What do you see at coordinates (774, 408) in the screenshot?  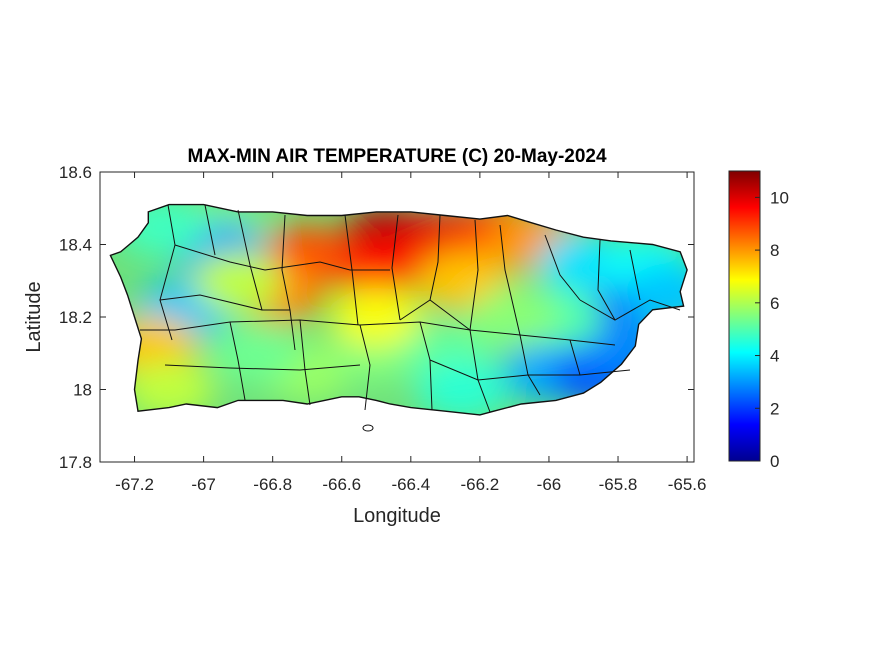 I see `colorbar-tick-label: 2` at bounding box center [774, 408].